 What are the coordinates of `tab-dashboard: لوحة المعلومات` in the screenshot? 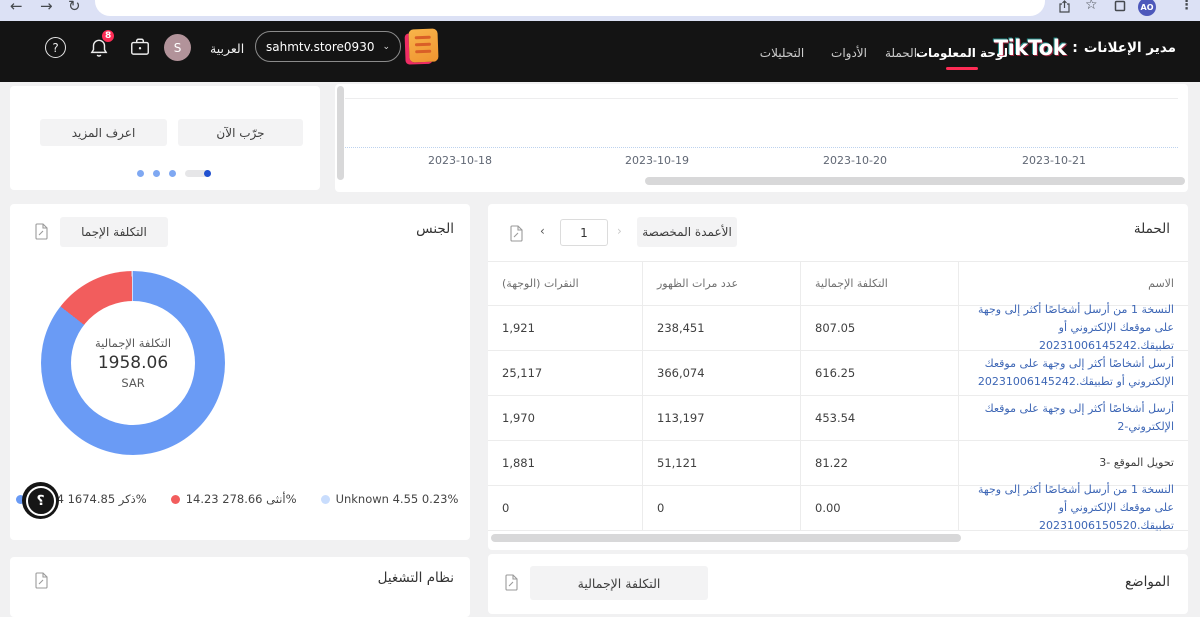 It's located at (962, 53).